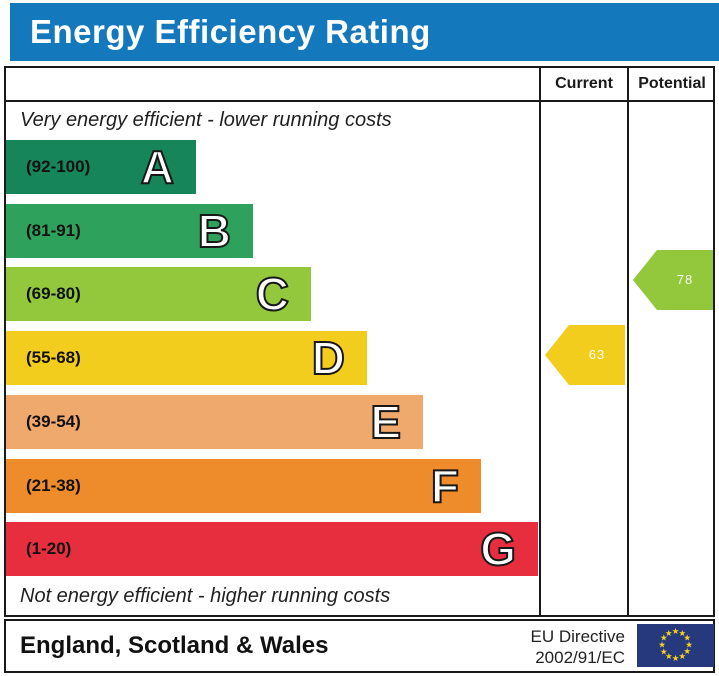  I want to click on band-c: (69-80) C, so click(158, 294).